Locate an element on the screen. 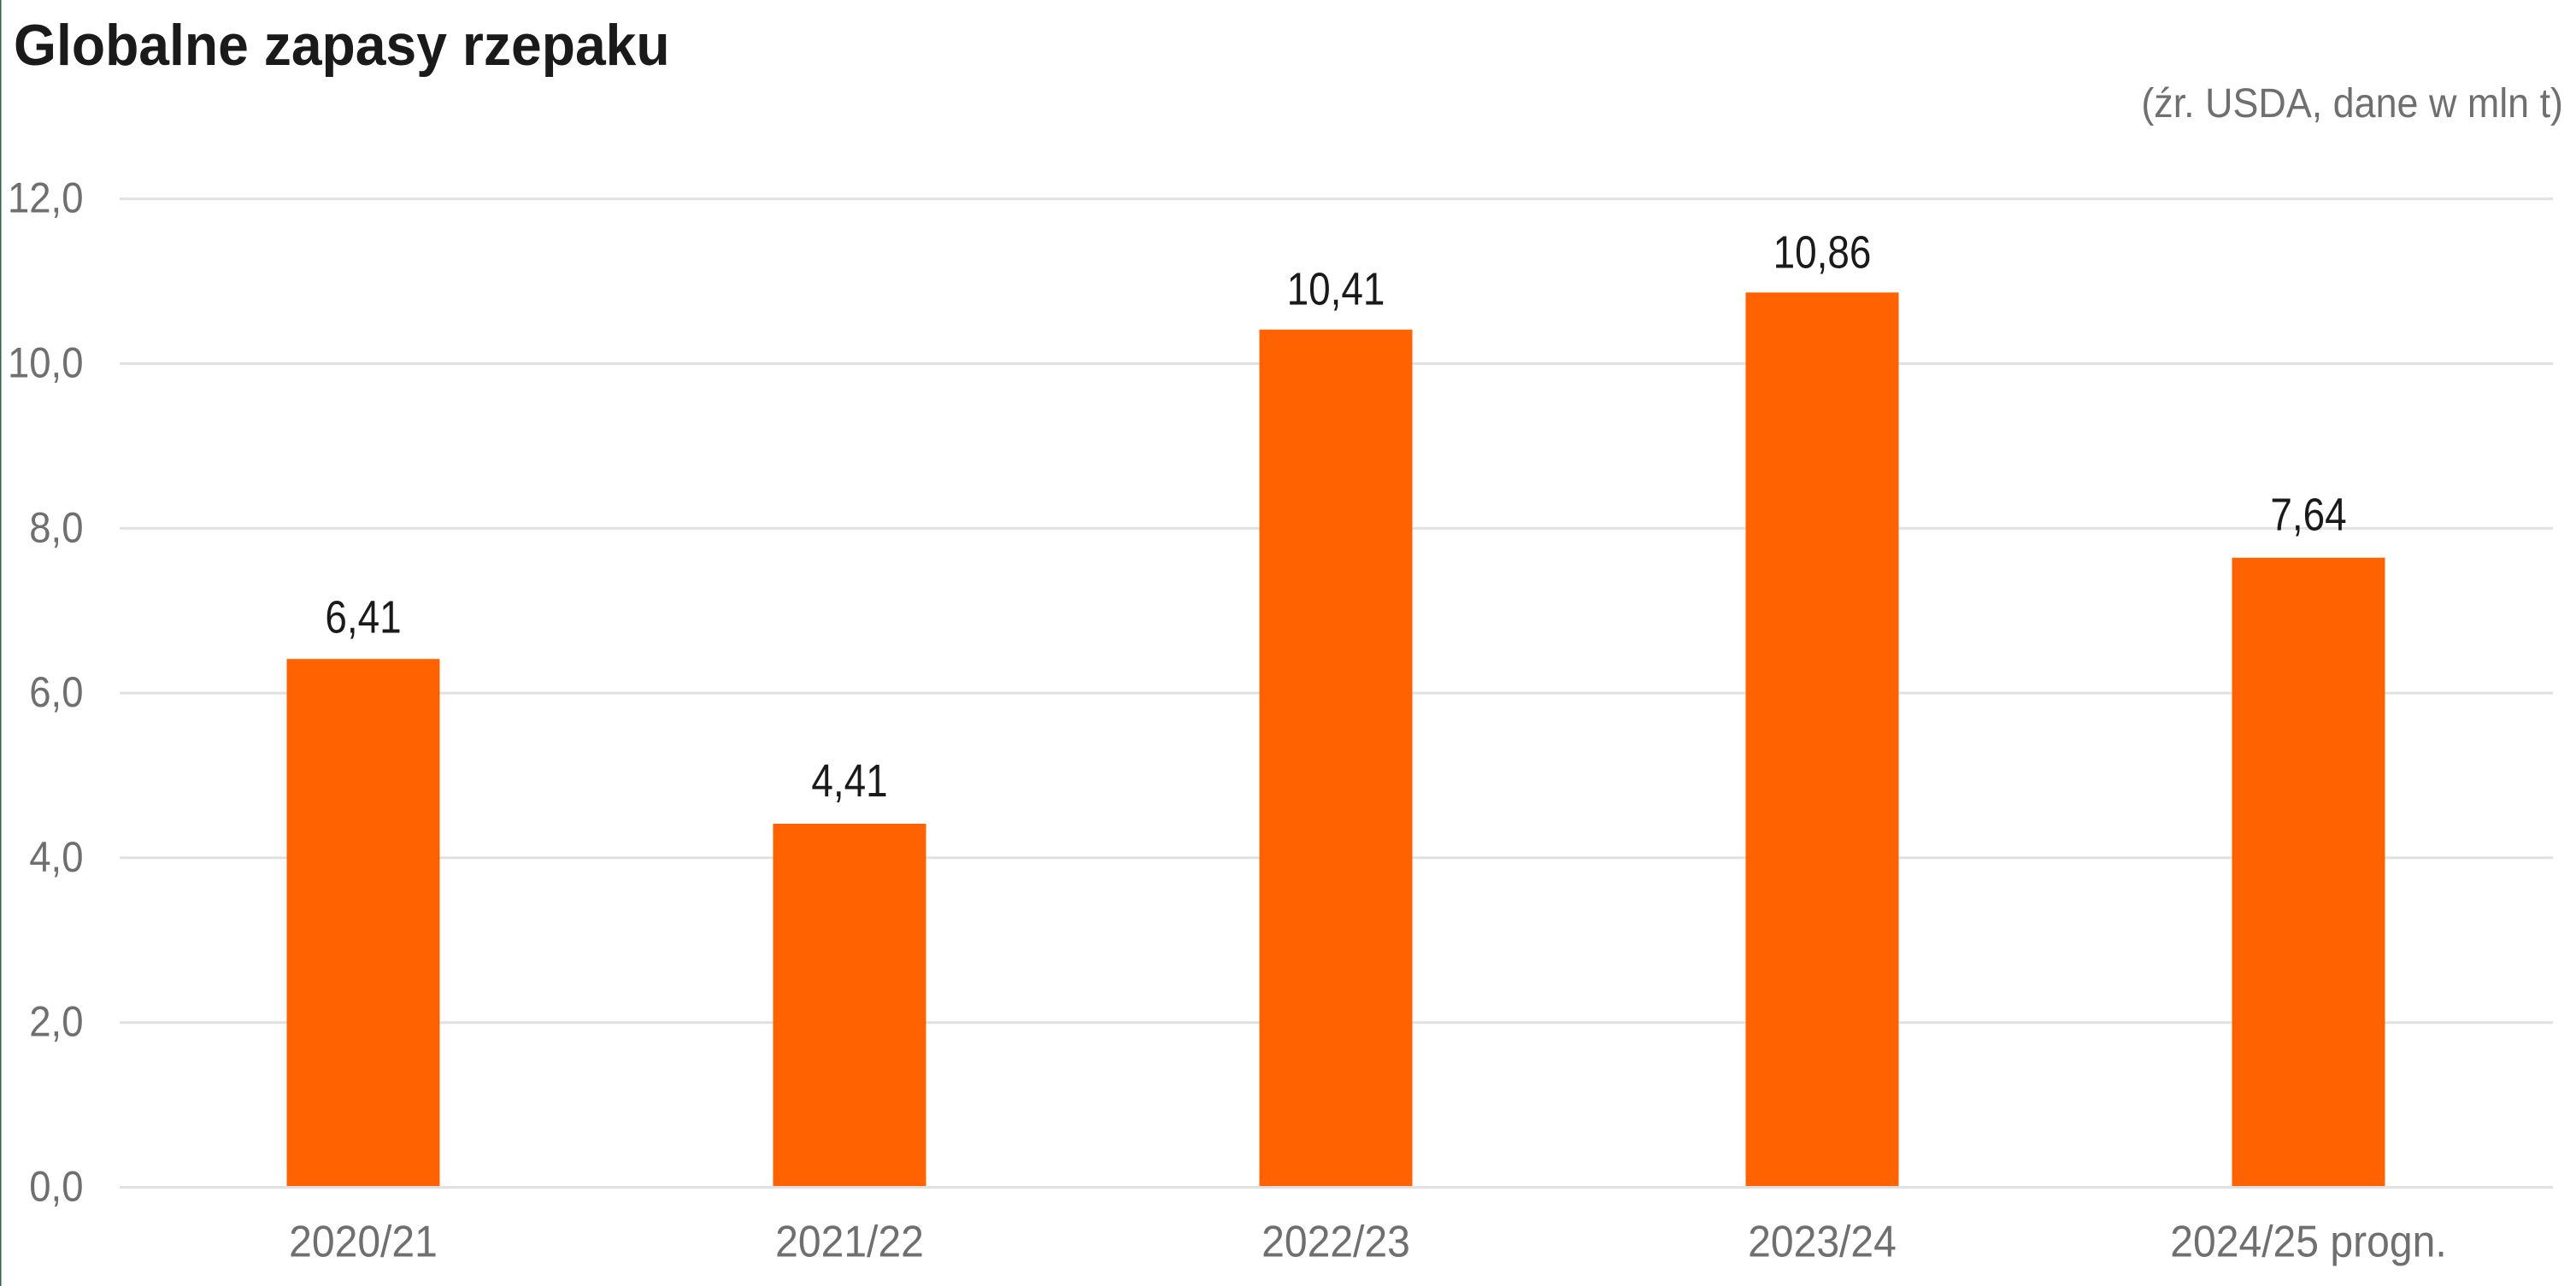 The height and width of the screenshot is (1286, 2576). svg-text: 4,41 is located at coordinates (849, 781).